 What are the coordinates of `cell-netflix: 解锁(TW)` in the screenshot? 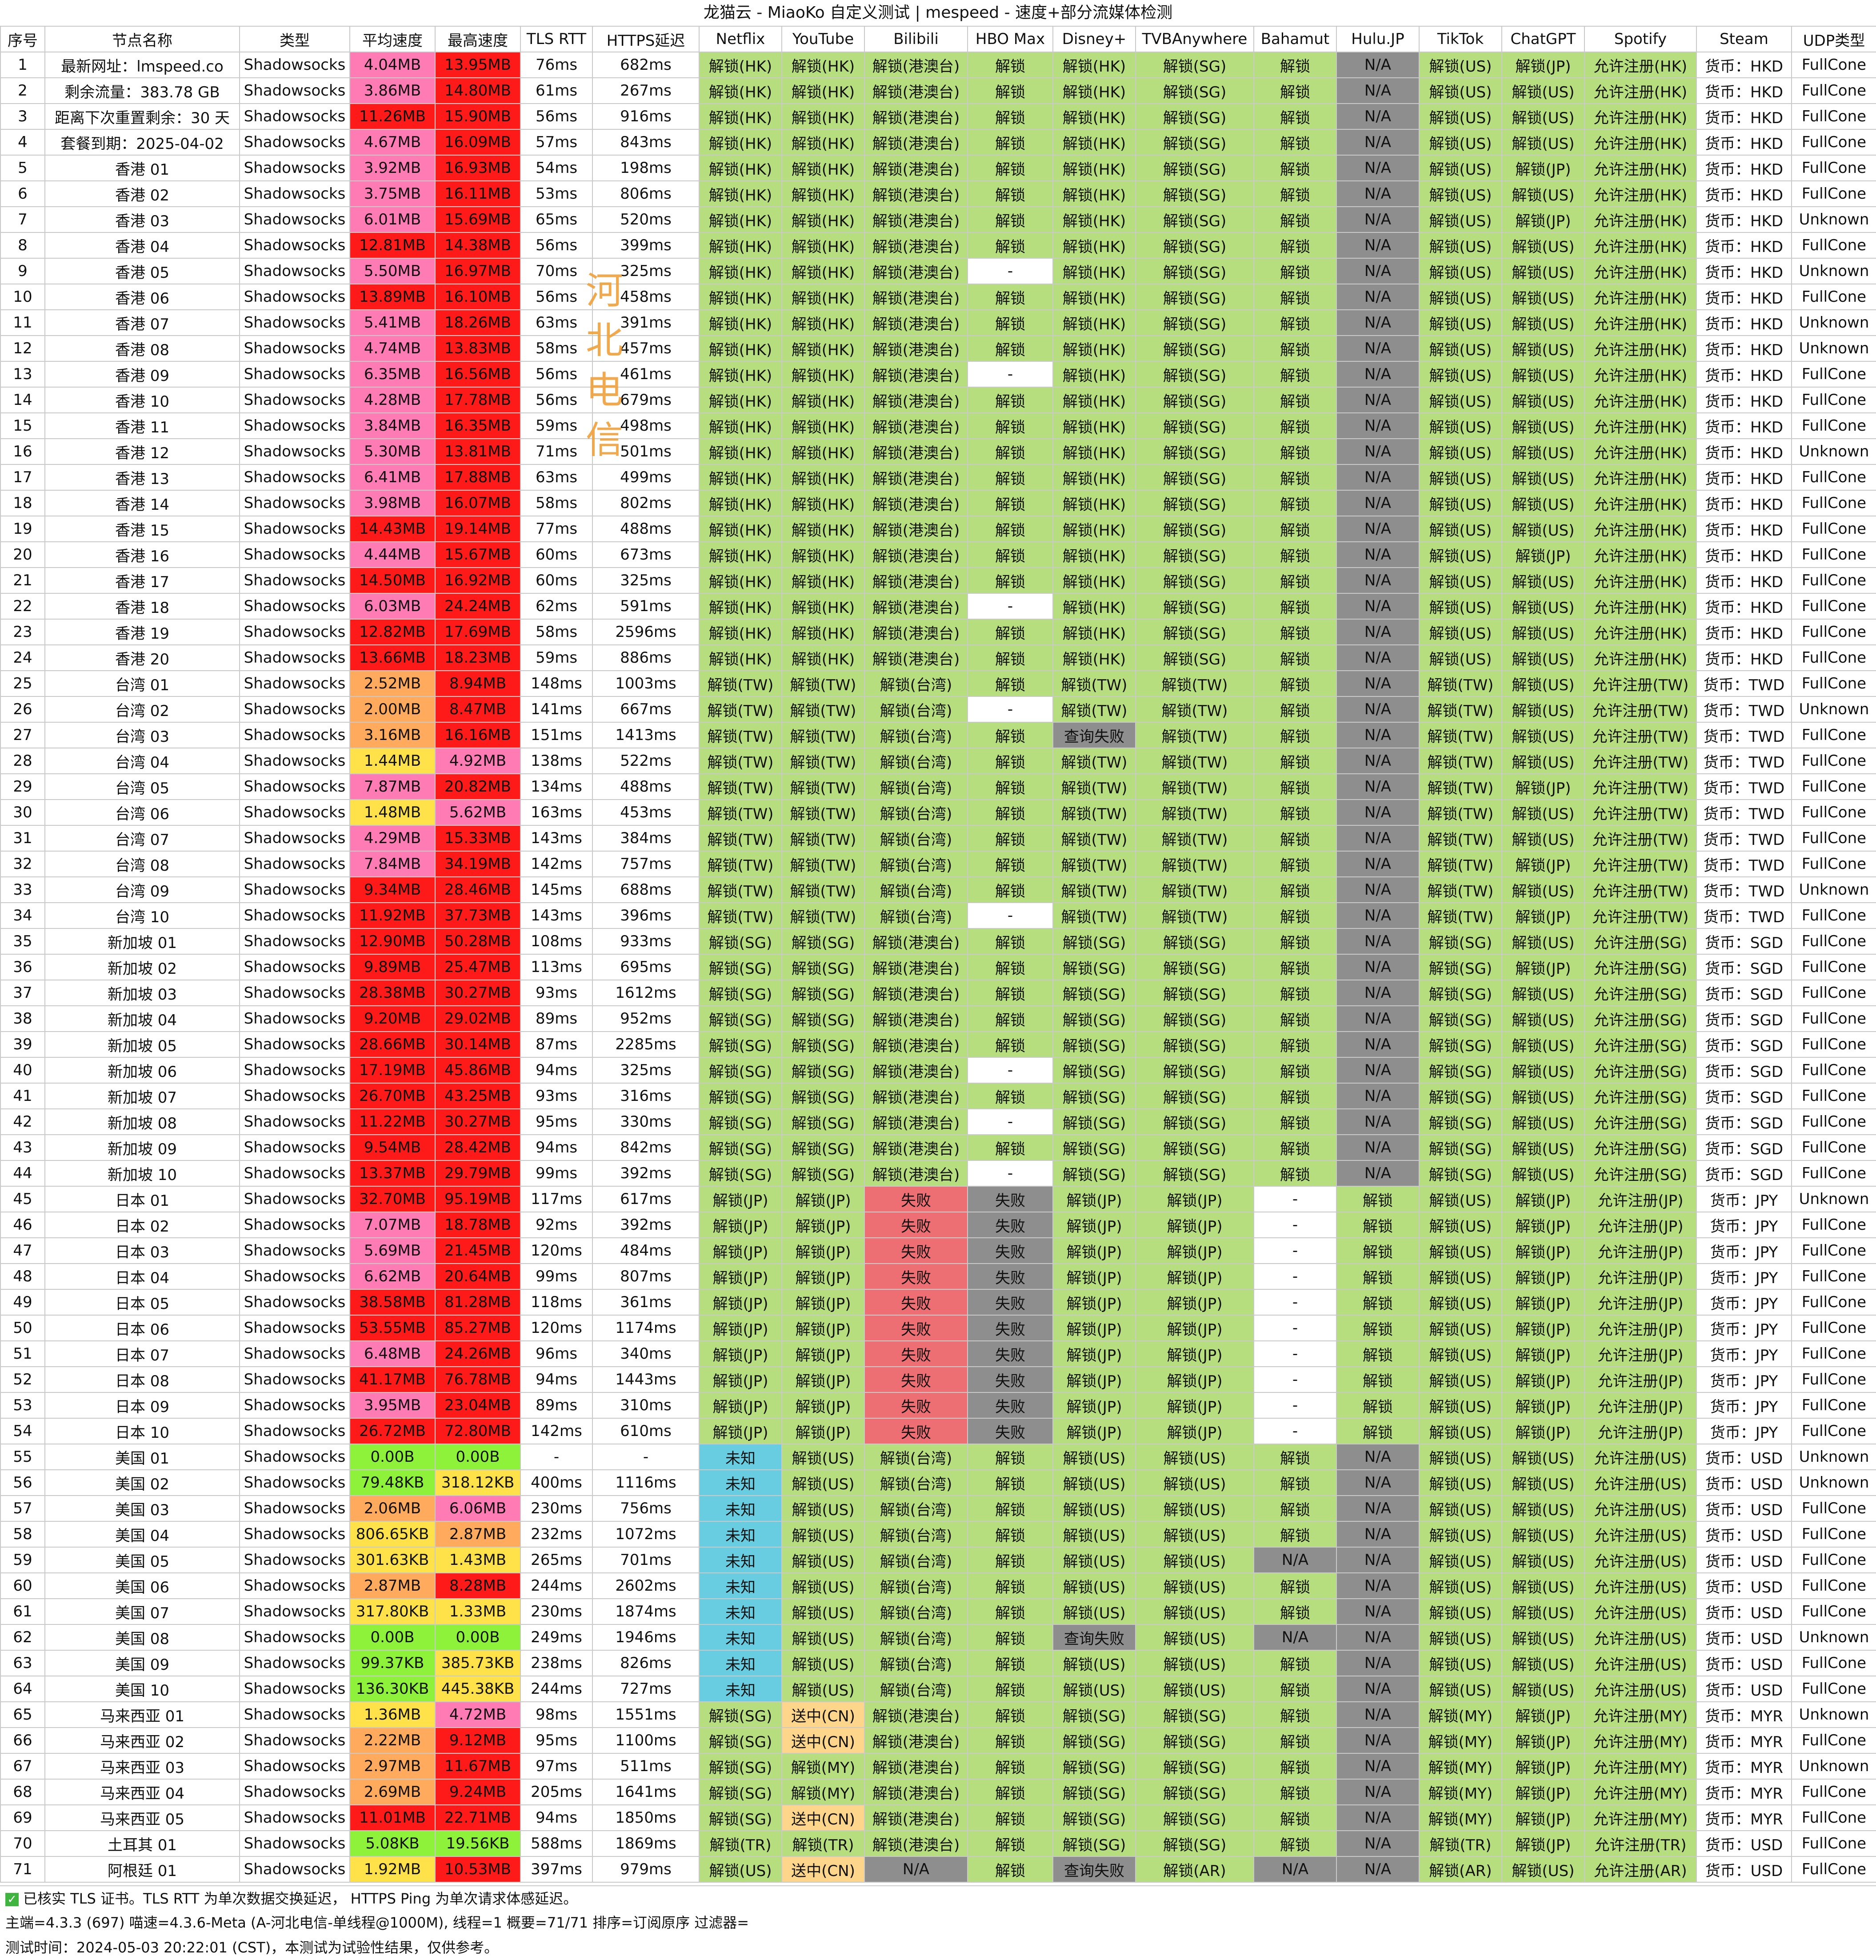 It's located at (740, 709).